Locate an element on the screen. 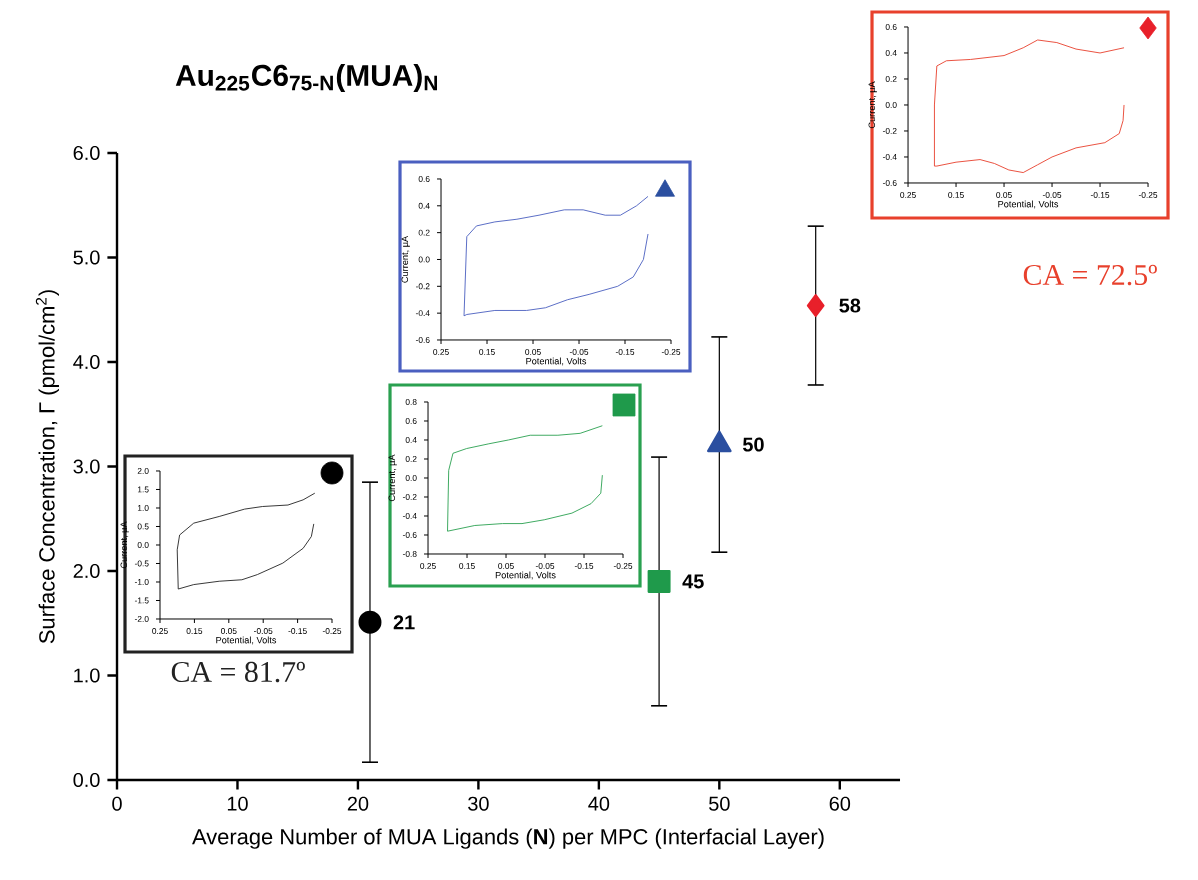 Image resolution: width=1198 pixels, height=880 pixels. x-tick-label: 50 is located at coordinates (719, 803).